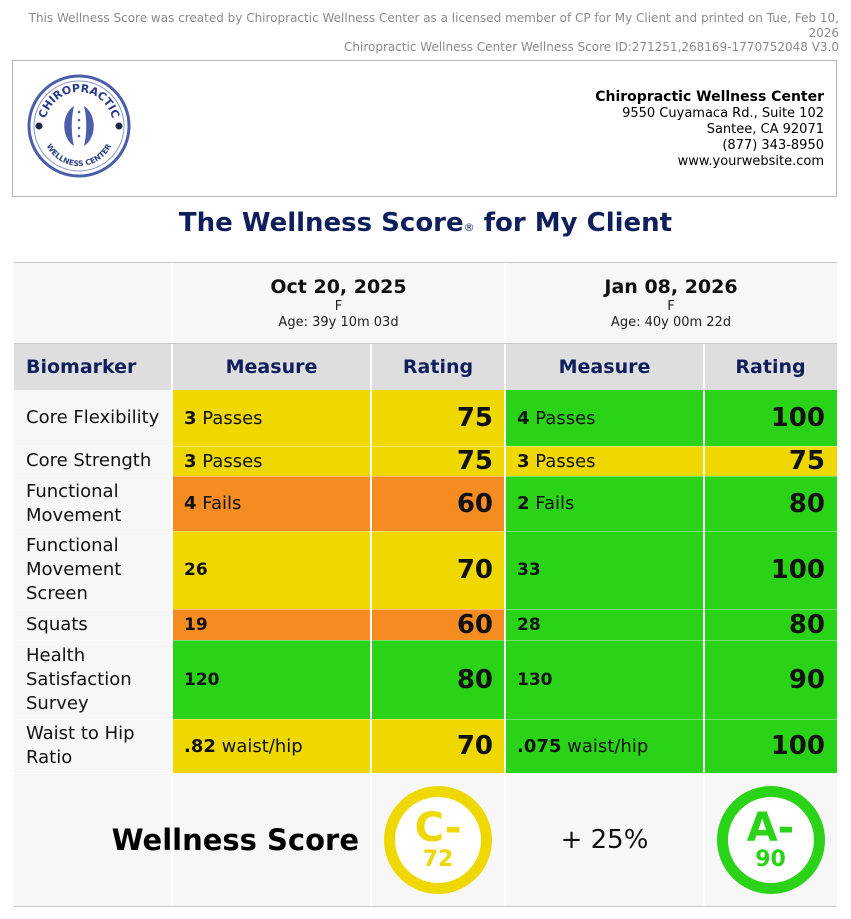 The height and width of the screenshot is (919, 851). Describe the element at coordinates (539, 746) in the screenshot. I see `measure-value: .075` at that location.